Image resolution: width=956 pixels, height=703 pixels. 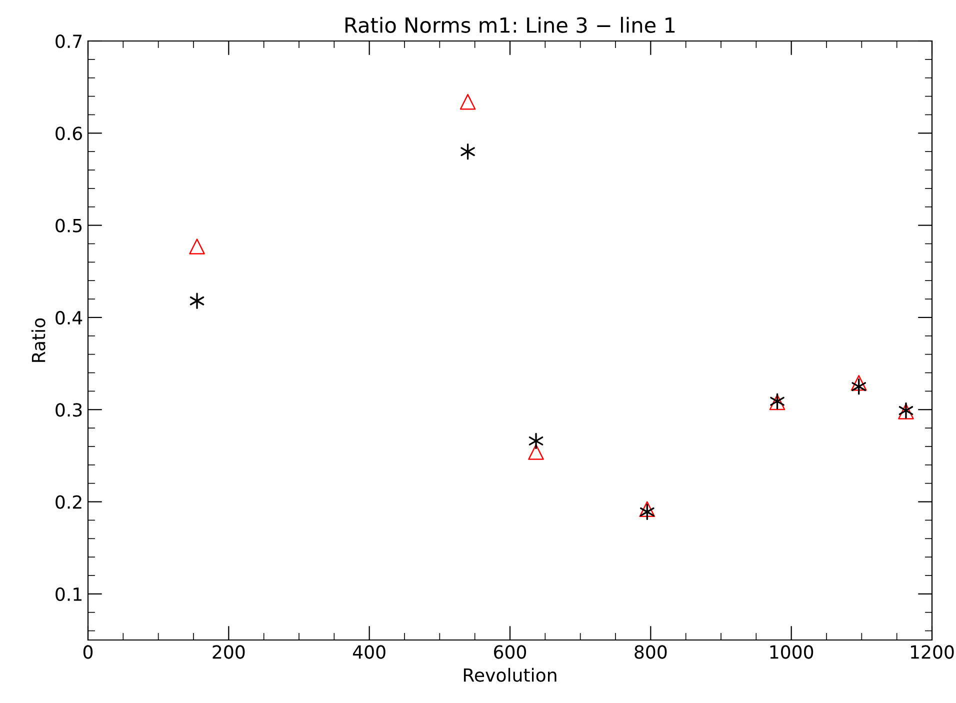 I want to click on y-tick-label: 0.4, so click(x=69, y=317).